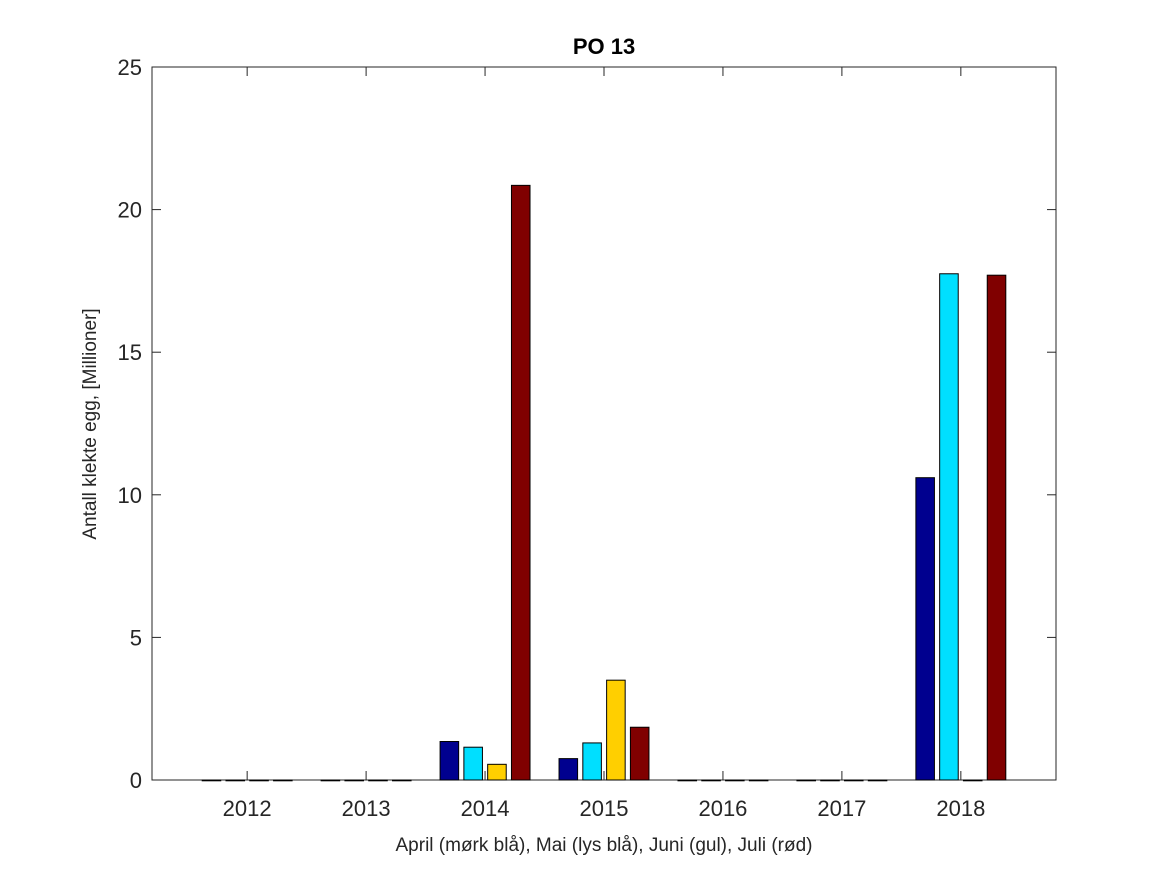 The width and height of the screenshot is (1167, 875). What do you see at coordinates (604, 808) in the screenshot?
I see `x-tick-label: 2015` at bounding box center [604, 808].